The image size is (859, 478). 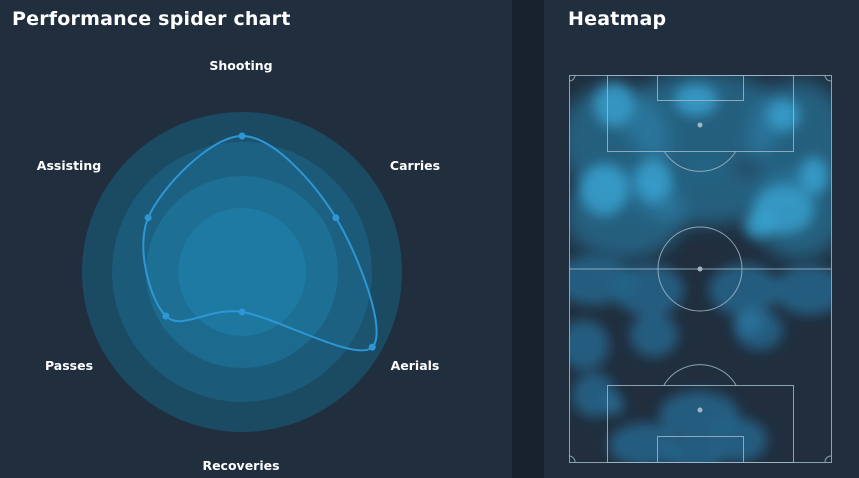 What do you see at coordinates (617, 19) in the screenshot?
I see `heatmap-title: Heatmap` at bounding box center [617, 19].